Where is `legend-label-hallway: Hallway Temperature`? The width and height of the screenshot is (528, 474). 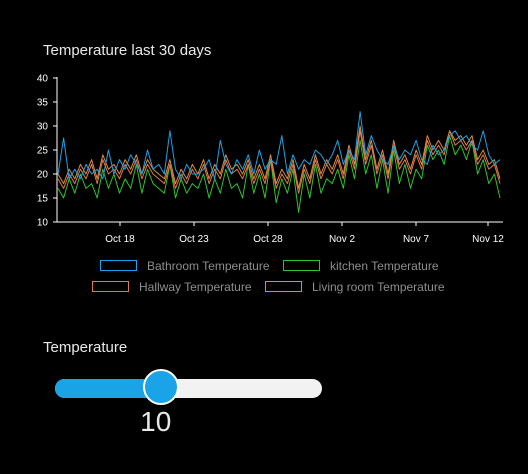 legend-label-hallway: Hallway Temperature is located at coordinates (195, 287).